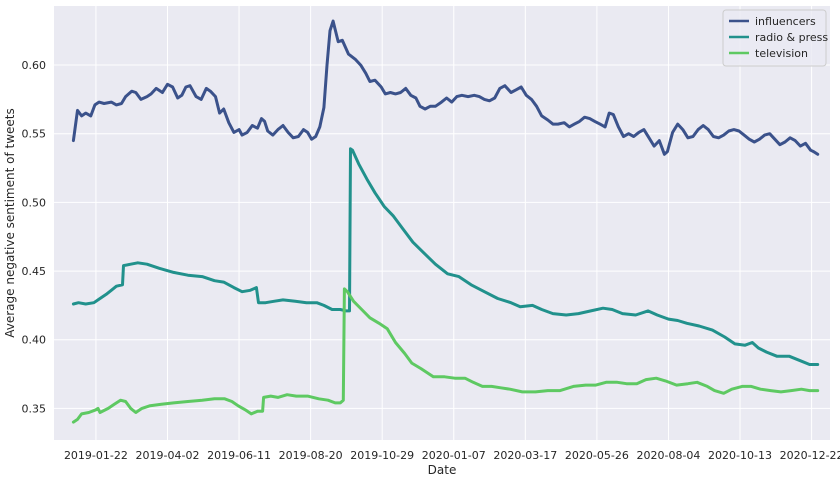 This screenshot has height=482, width=840. I want to click on y-tick-label: 0.45, so click(34, 271).